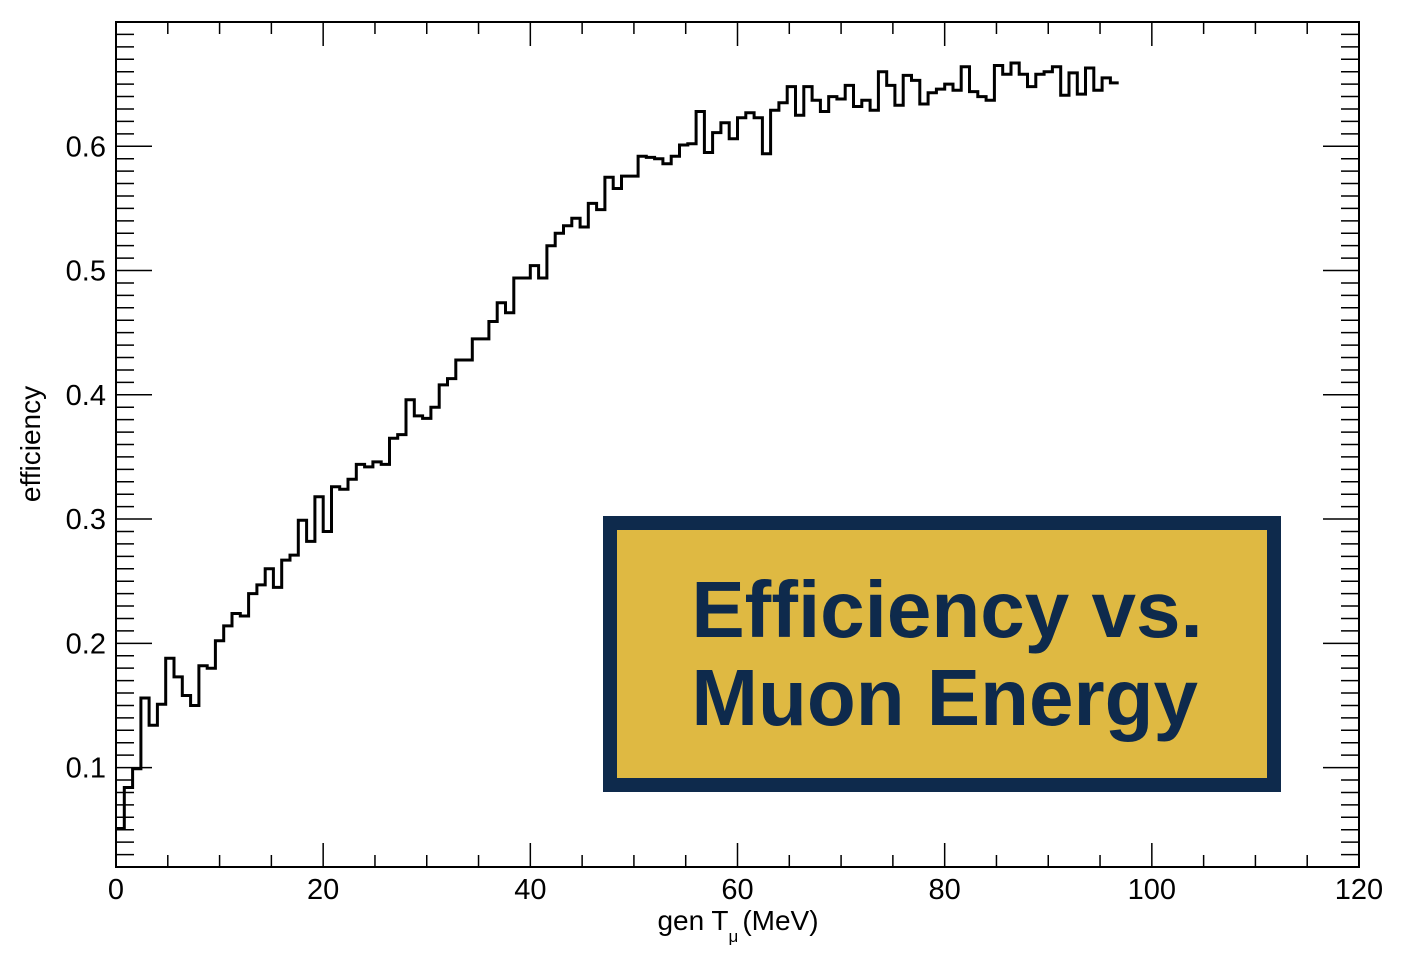 This screenshot has height=962, width=1422. Describe the element at coordinates (86, 644) in the screenshot. I see `y-tick-label: 0.2` at that location.